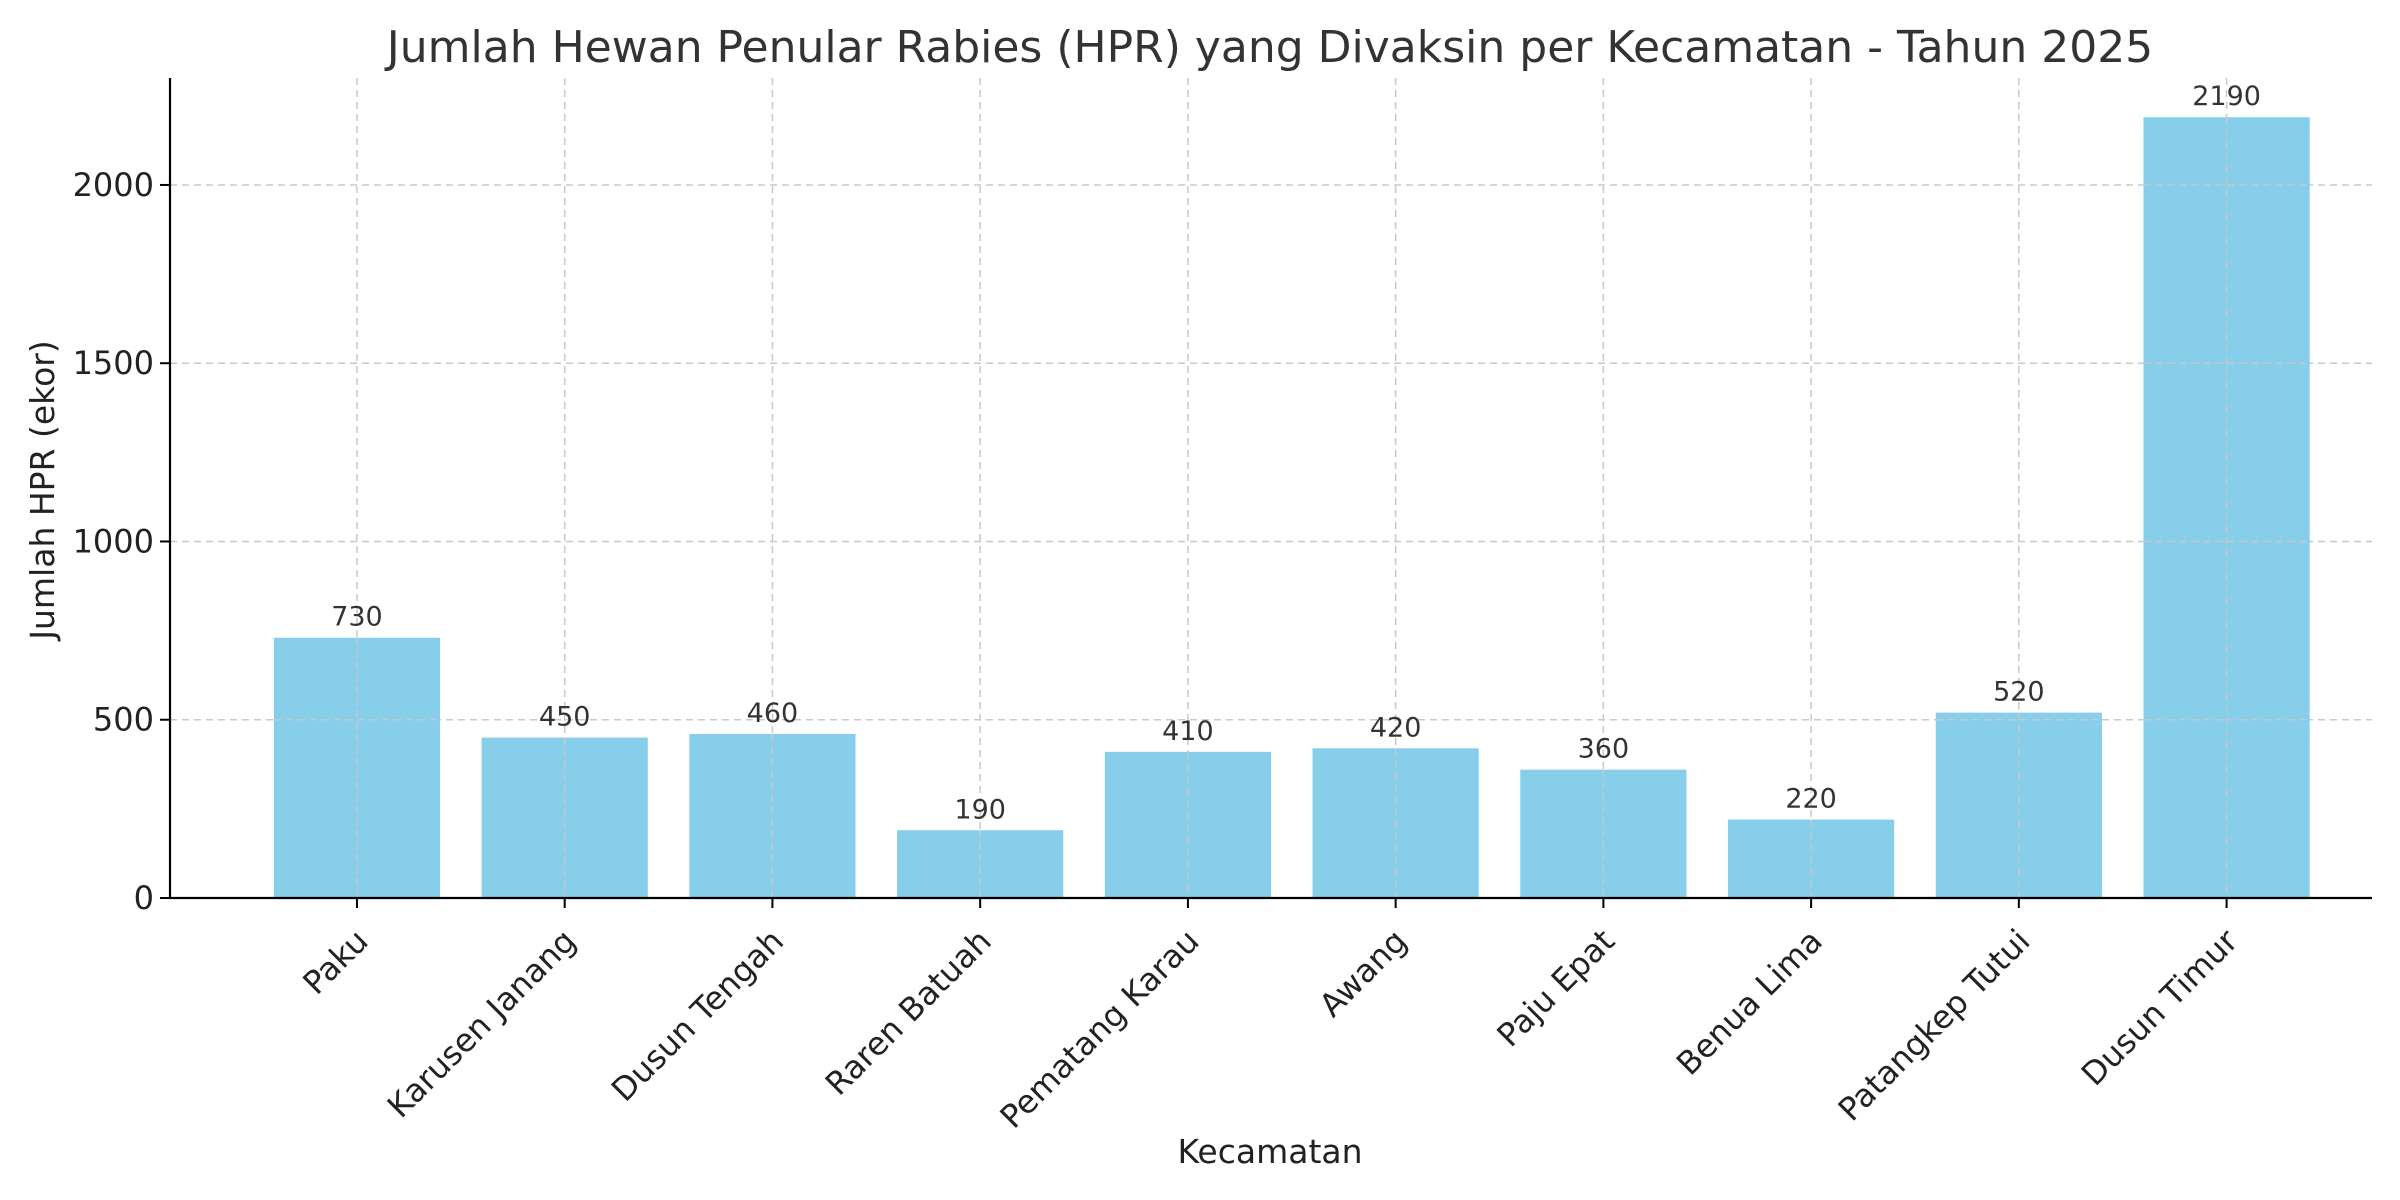 The image size is (2400, 1200). Describe the element at coordinates (773, 713) in the screenshot. I see `data-label: 460` at that location.